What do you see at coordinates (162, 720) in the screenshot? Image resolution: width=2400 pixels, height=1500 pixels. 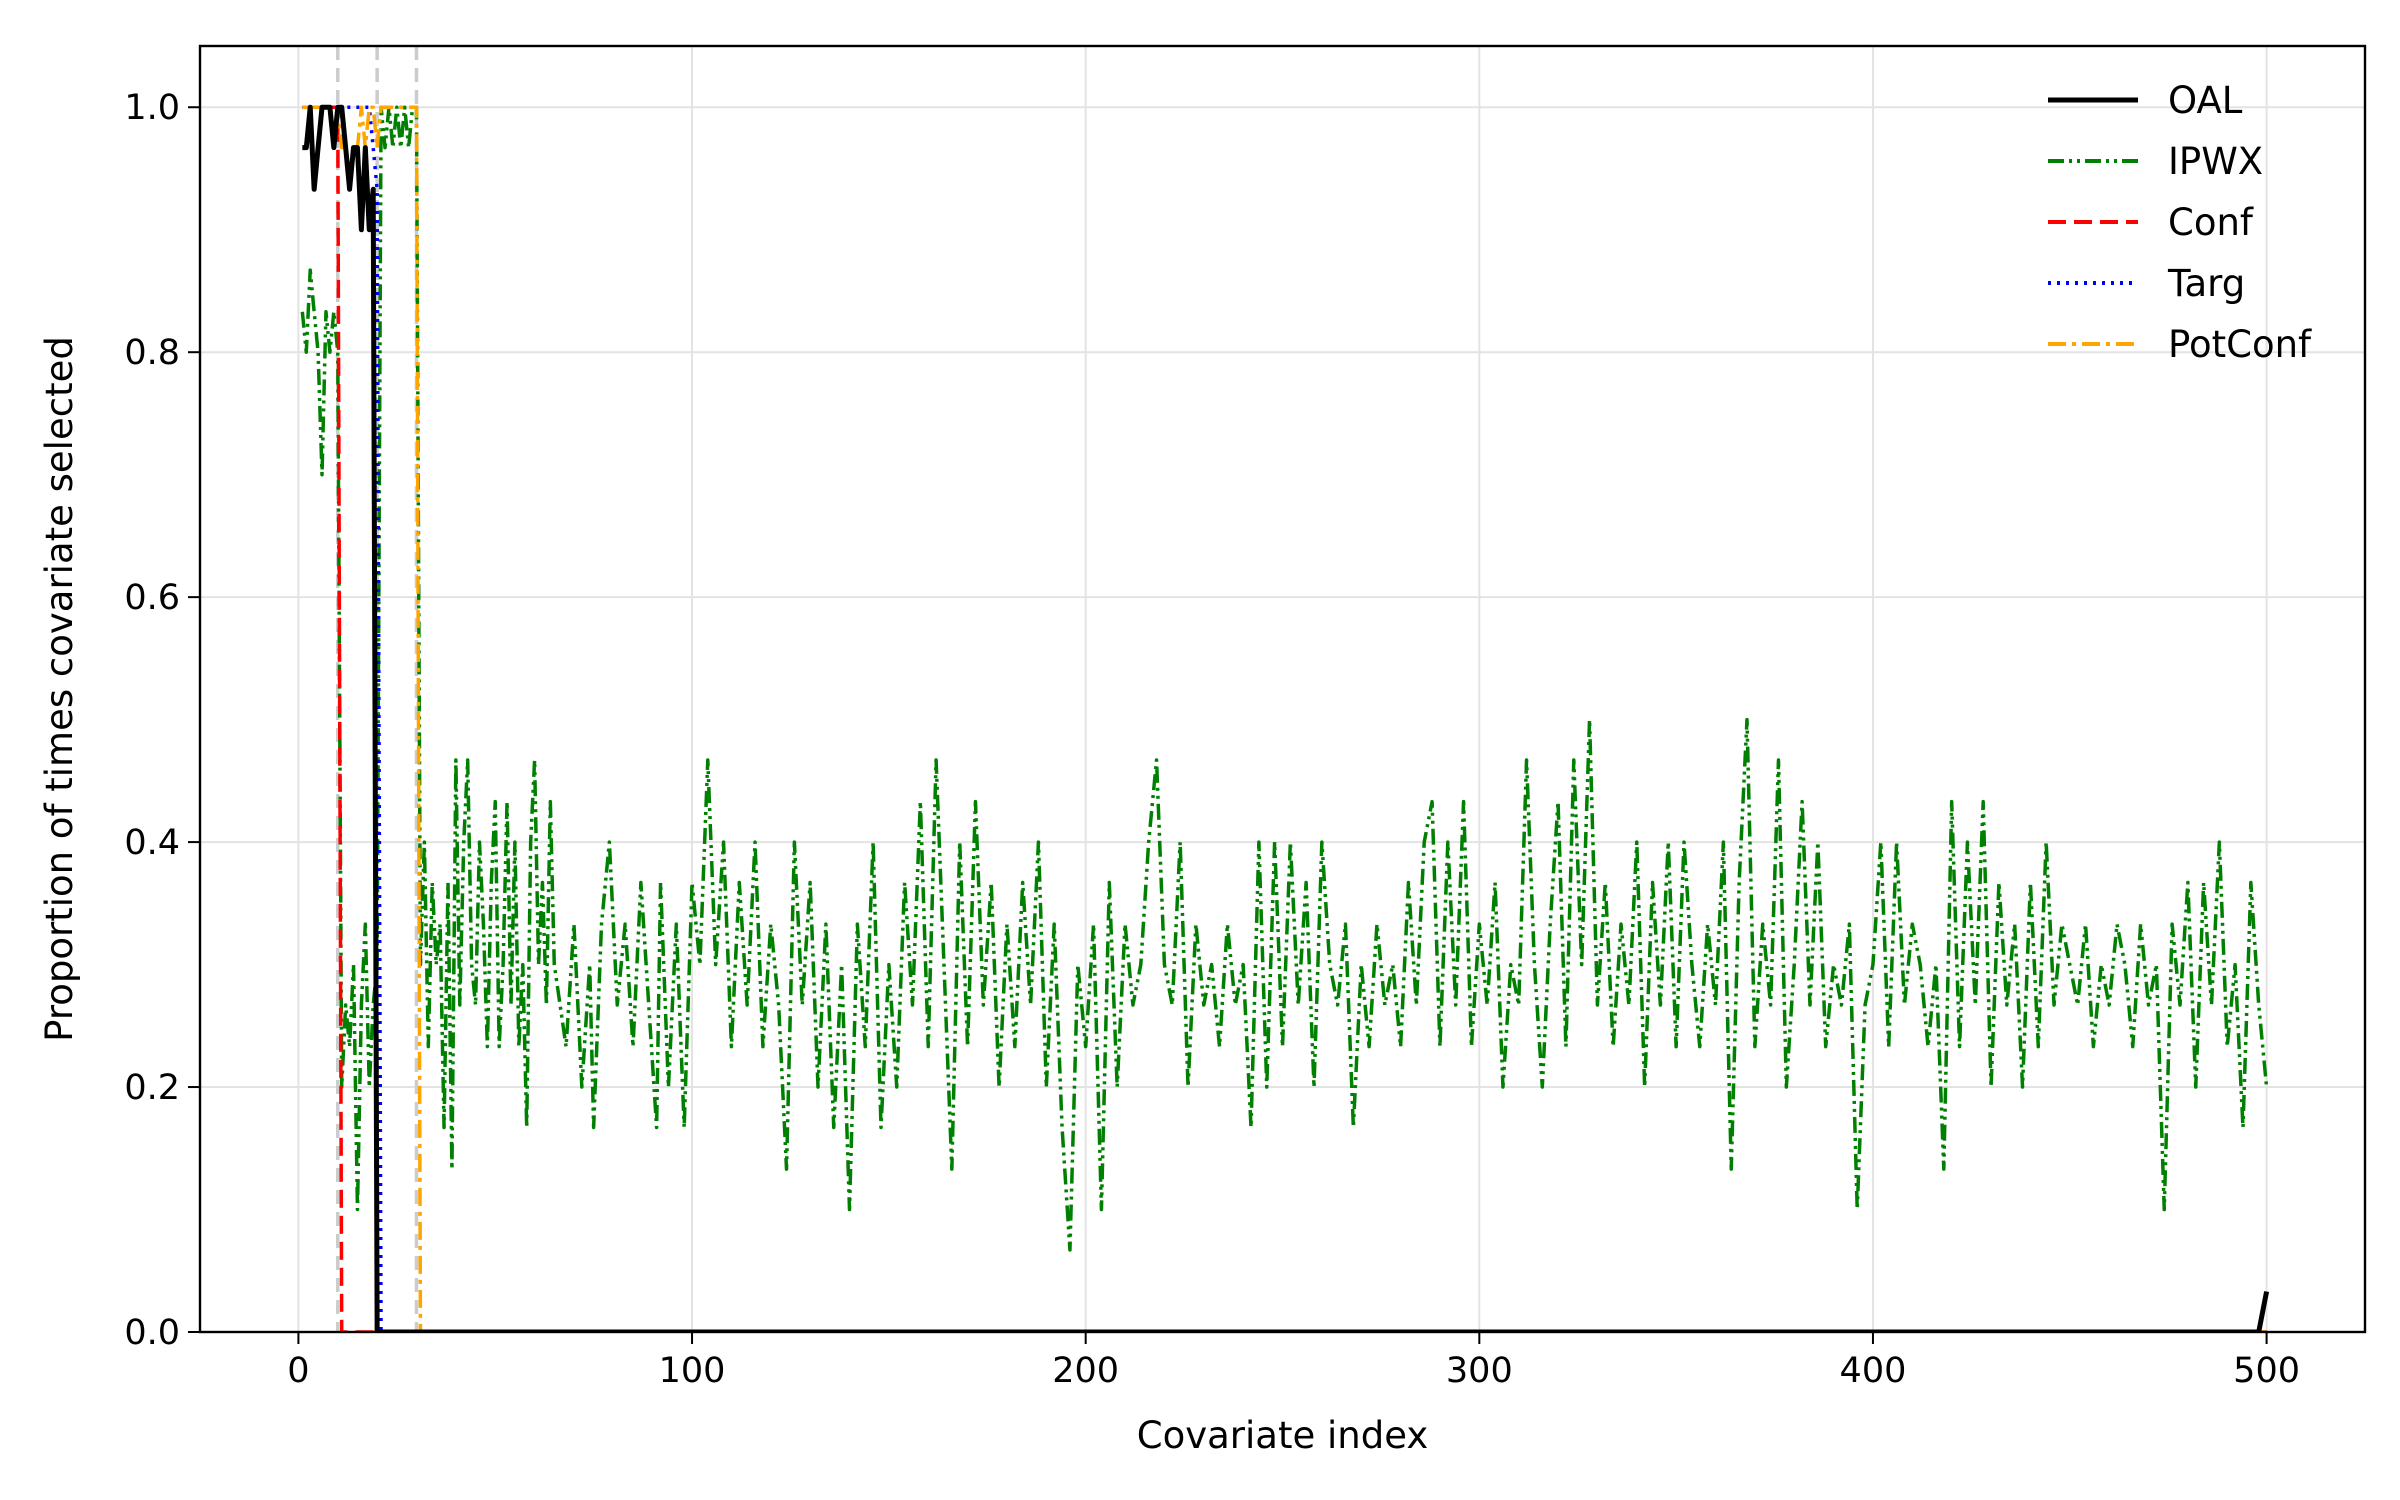 I see `y-axis-ticks: 0.0 0.2 0.4 0.6 0.8 1.0` at bounding box center [162, 720].